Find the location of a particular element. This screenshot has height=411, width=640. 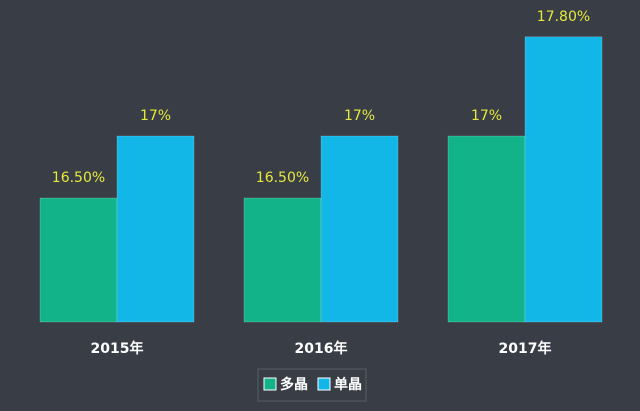

x-tick-label: 2015年 is located at coordinates (117, 348).